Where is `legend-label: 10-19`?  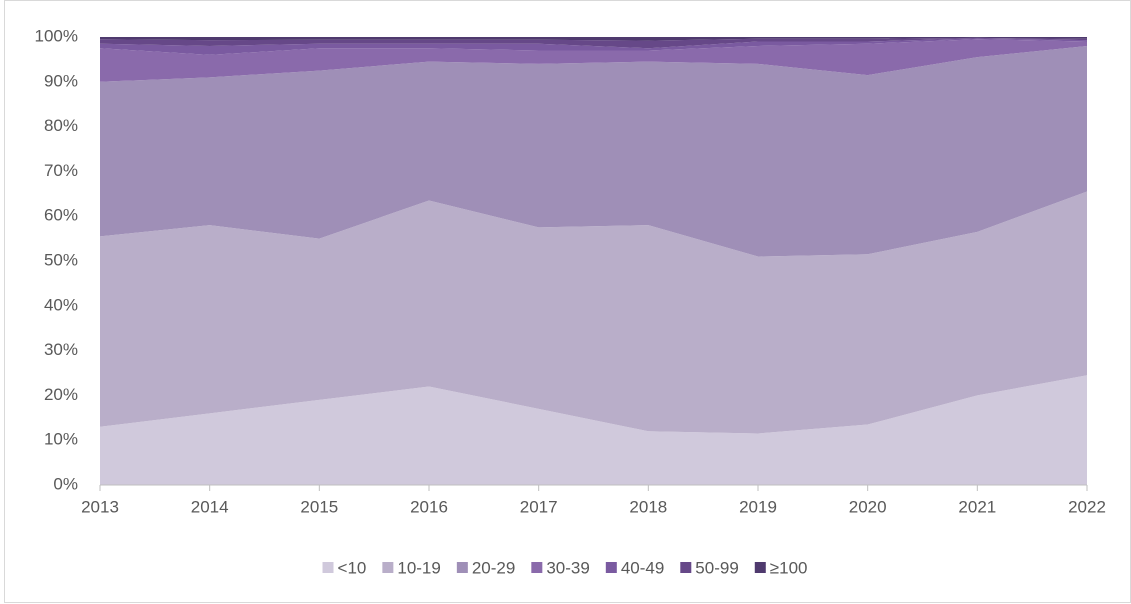
legend-label: 10-19 is located at coordinates (418, 567).